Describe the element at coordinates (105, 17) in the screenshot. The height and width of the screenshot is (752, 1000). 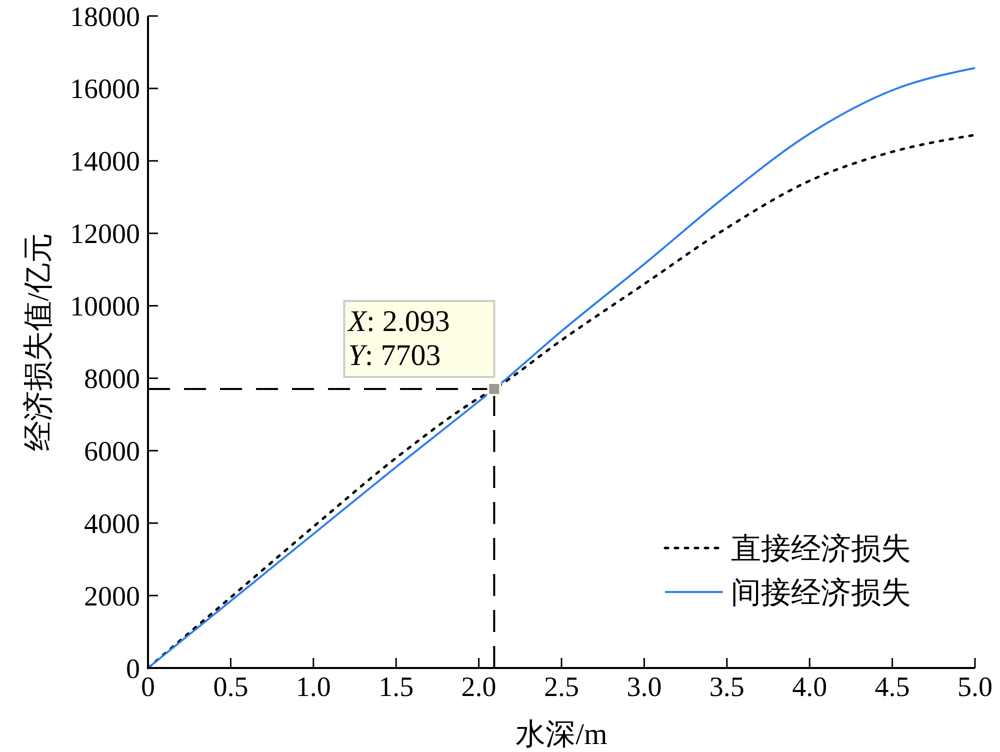
I see `y-tick-label: 18000` at that location.